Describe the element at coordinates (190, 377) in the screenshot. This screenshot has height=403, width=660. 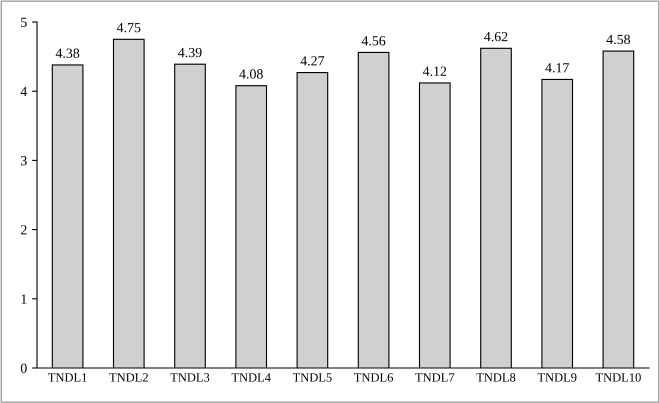
I see `x-tick-label: TNDL3` at that location.